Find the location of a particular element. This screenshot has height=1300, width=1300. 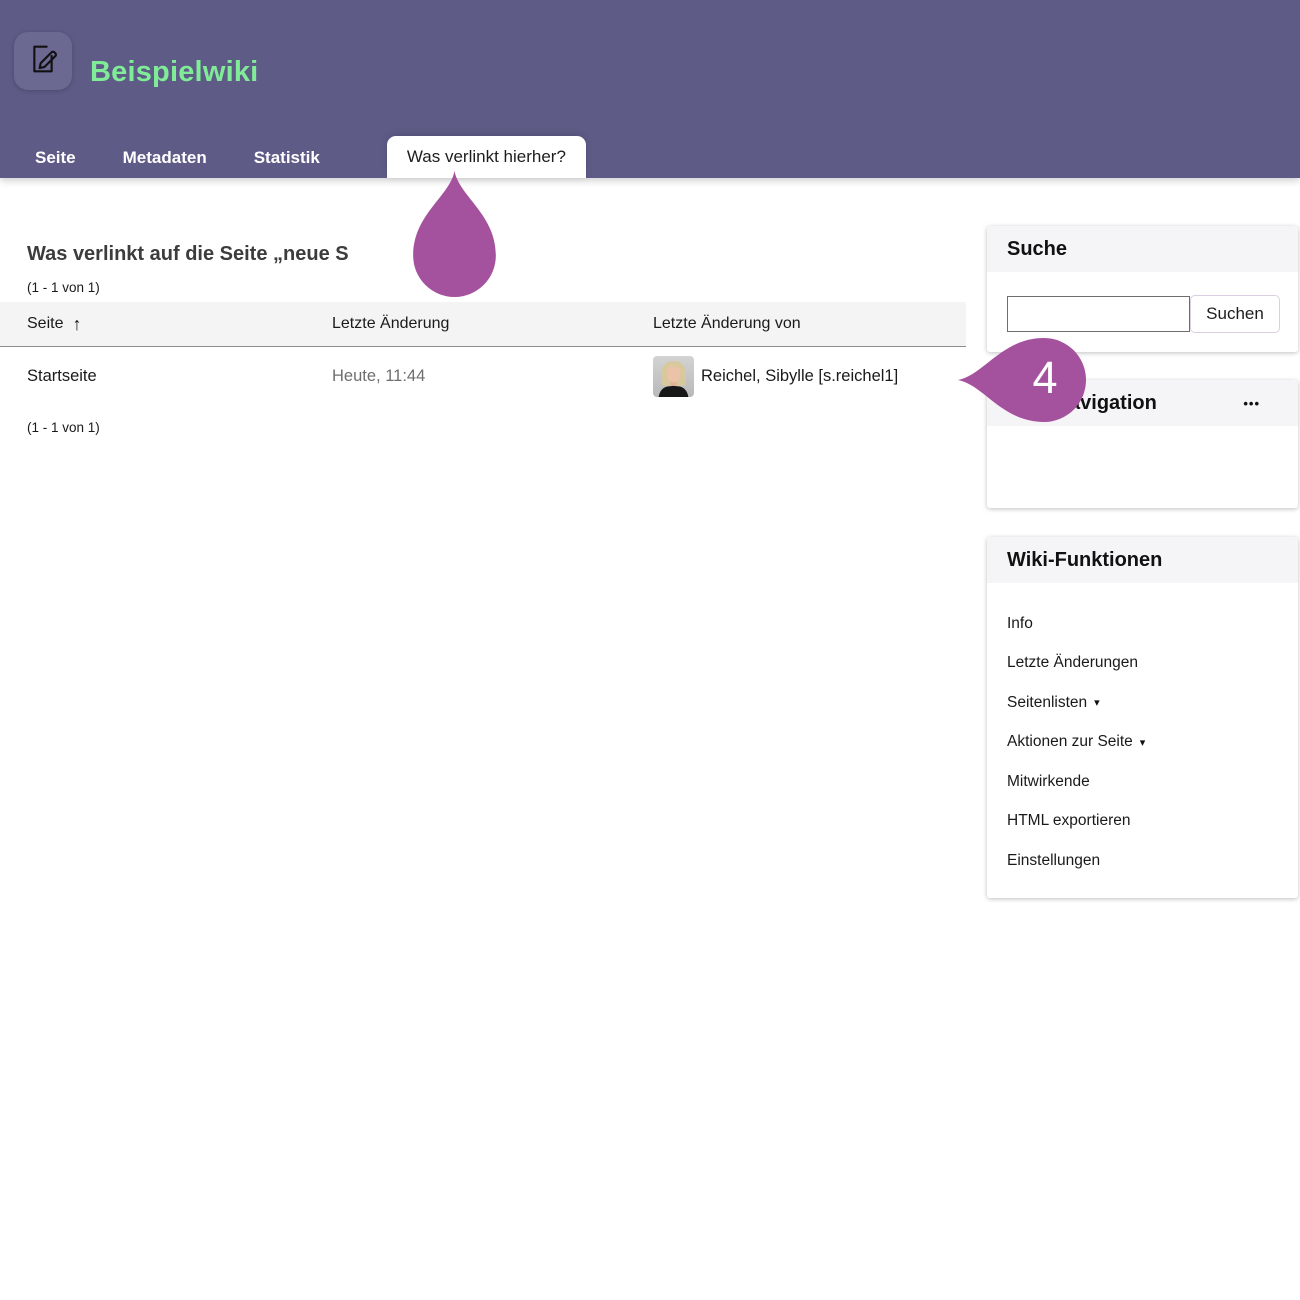

wiki-functions-panel-header: Wiki-Funktionen is located at coordinates (1142, 560).